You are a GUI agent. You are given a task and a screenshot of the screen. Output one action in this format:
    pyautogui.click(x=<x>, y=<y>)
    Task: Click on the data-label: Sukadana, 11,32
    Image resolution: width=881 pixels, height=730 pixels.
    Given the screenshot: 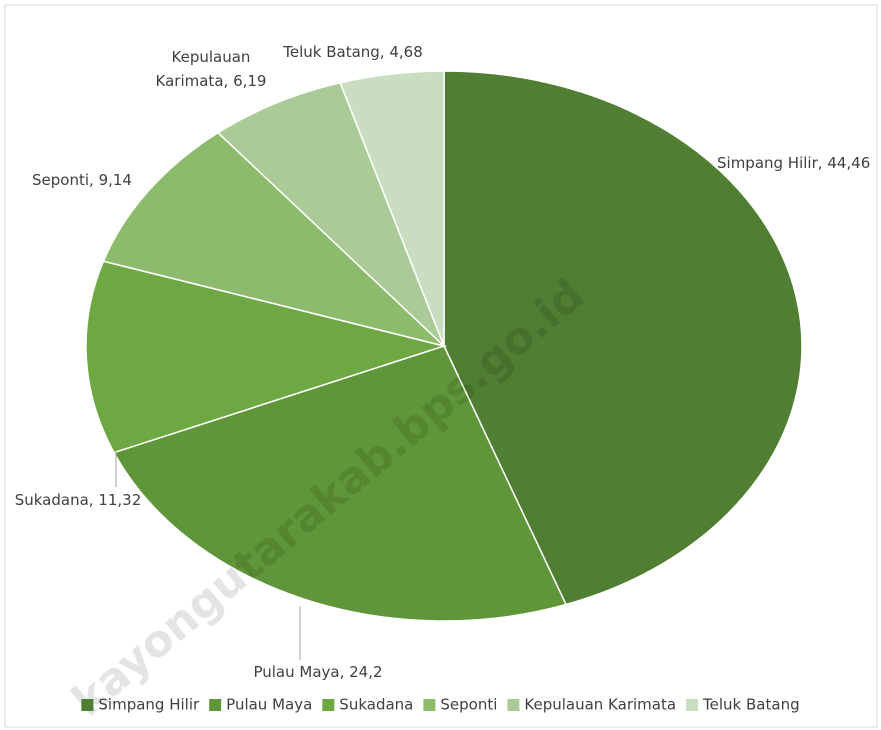 What is the action you would take?
    pyautogui.click(x=78, y=500)
    